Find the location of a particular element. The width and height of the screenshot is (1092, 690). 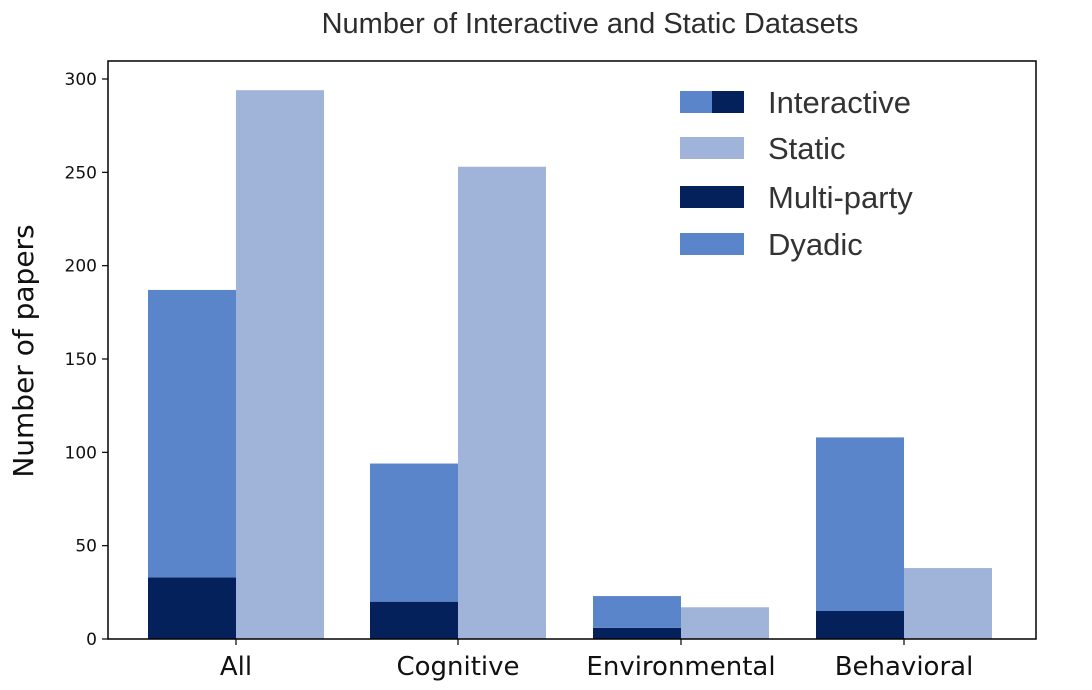

legend-entry-interactive: Interactive is located at coordinates (795, 102).